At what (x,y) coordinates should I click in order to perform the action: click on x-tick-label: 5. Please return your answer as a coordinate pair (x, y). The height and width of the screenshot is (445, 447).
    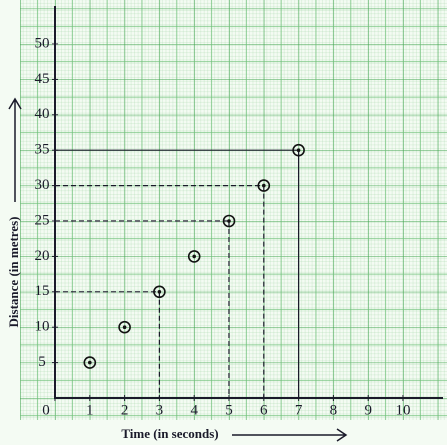
    Looking at the image, I should click on (229, 410).